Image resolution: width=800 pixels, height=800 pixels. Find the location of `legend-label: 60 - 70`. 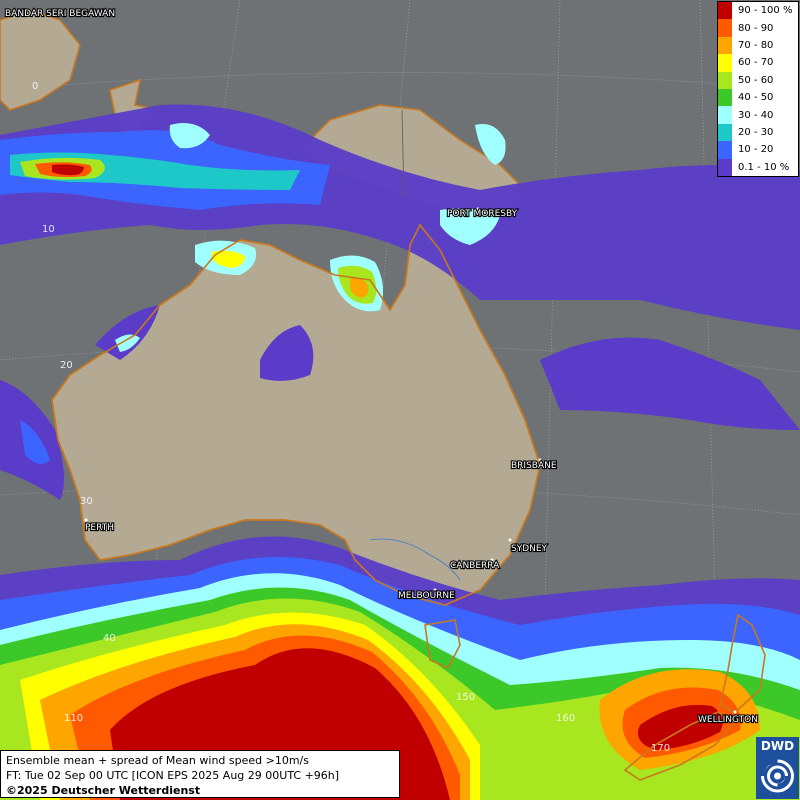

legend-label: 60 - 70 is located at coordinates (756, 63).